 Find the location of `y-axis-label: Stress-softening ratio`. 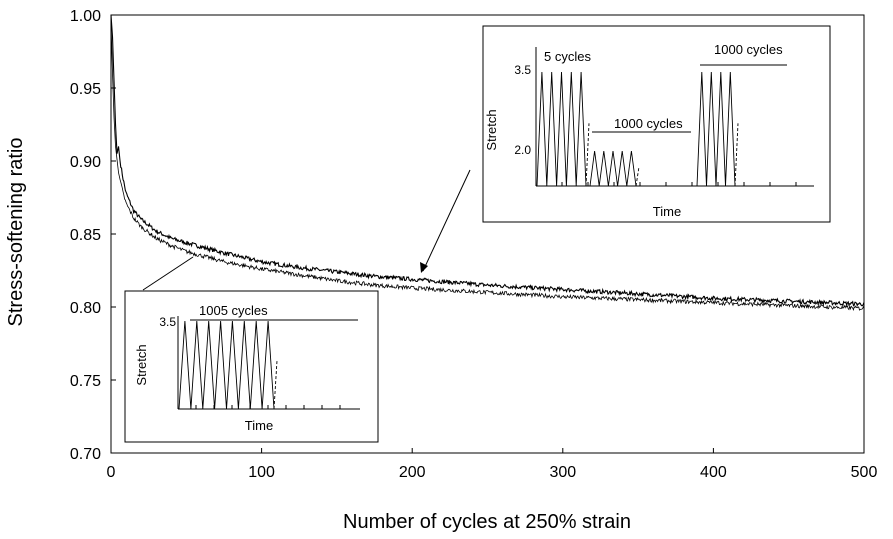

y-axis-label: Stress-softening ratio is located at coordinates (16, 232).